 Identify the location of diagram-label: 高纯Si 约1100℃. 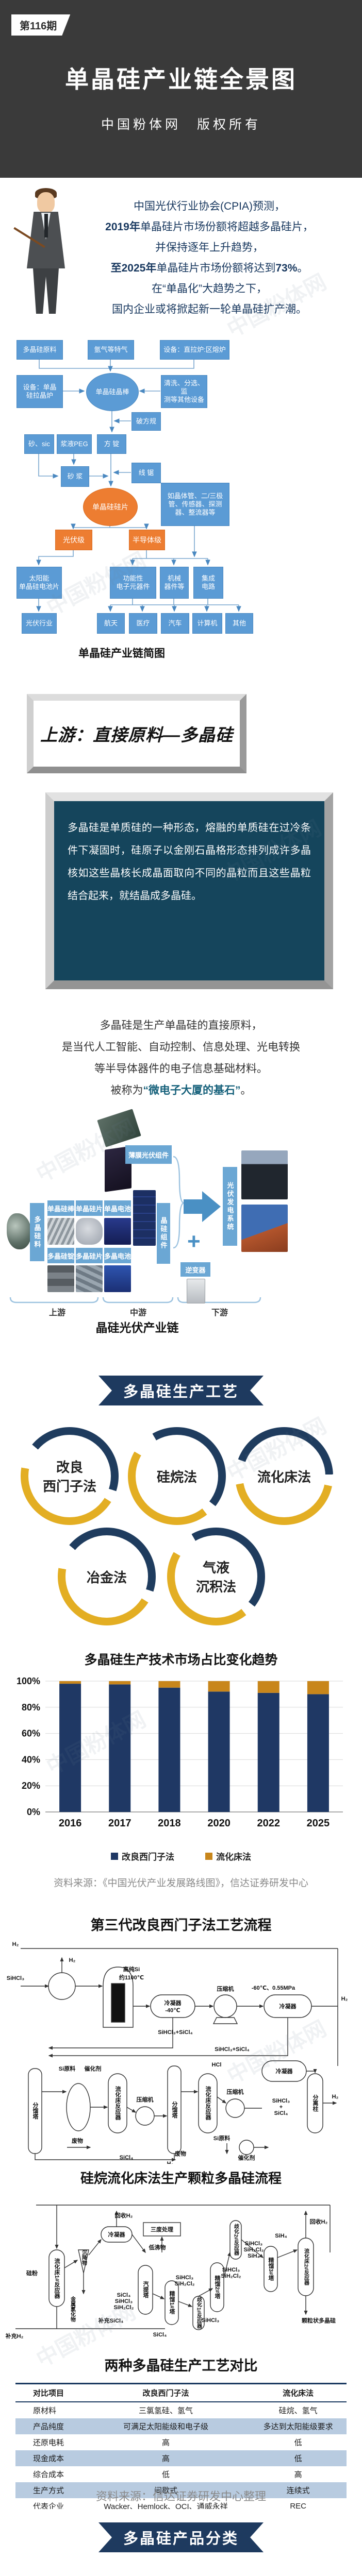
(132, 1974).